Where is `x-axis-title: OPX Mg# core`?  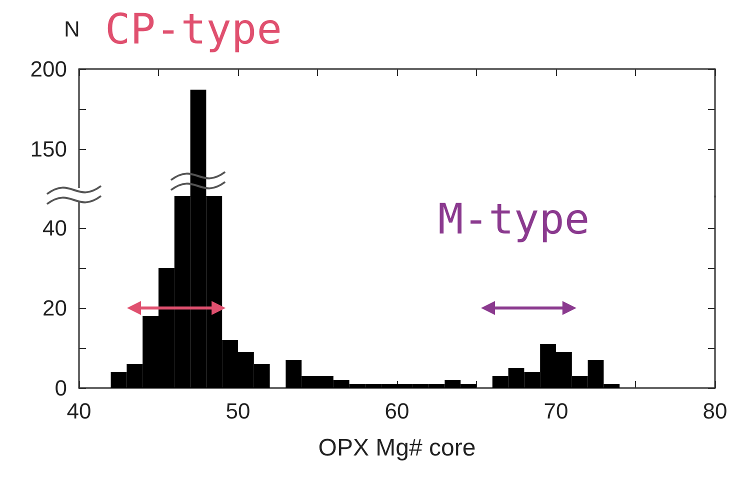 x-axis-title: OPX Mg# core is located at coordinates (397, 448).